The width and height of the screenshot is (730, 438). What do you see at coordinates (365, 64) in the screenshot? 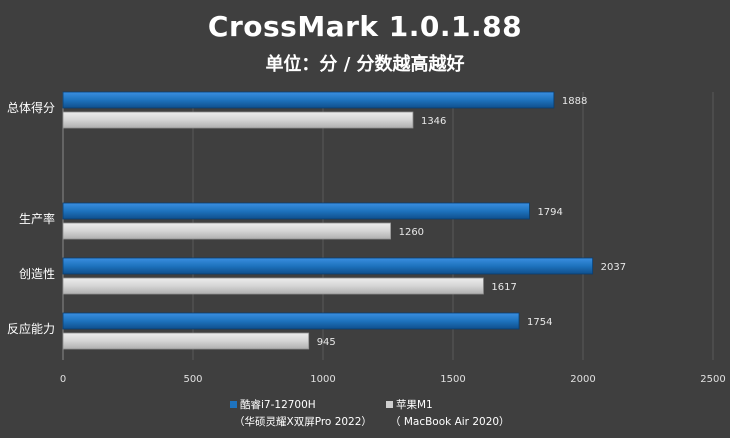
I see `chart-subtitle: 单位：分 / 分数越高越好` at bounding box center [365, 64].